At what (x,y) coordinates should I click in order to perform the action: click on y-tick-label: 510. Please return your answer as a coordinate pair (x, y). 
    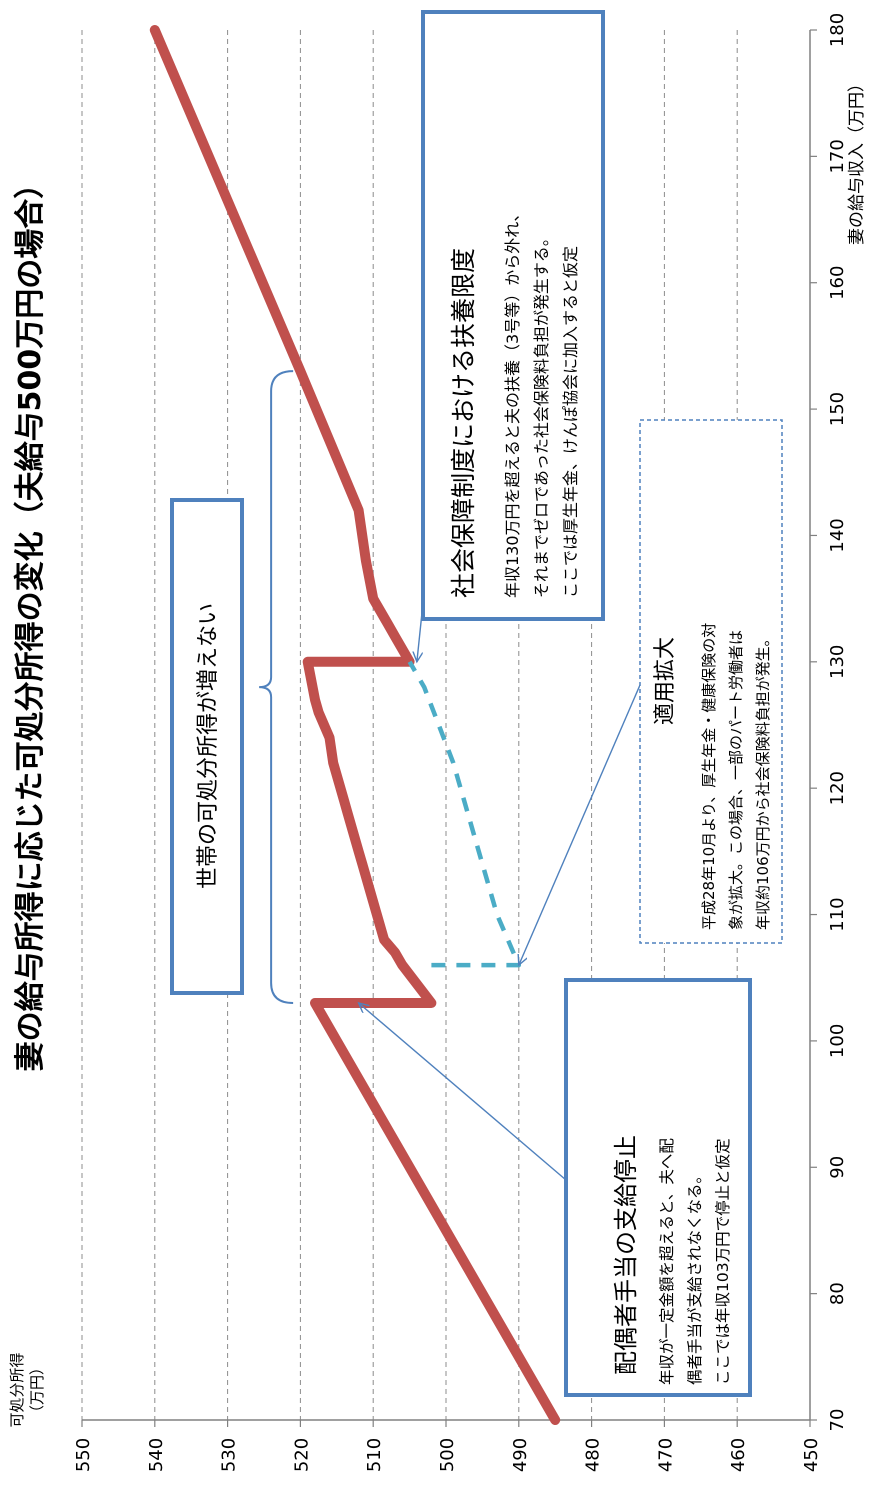
    Looking at the image, I should click on (374, 1455).